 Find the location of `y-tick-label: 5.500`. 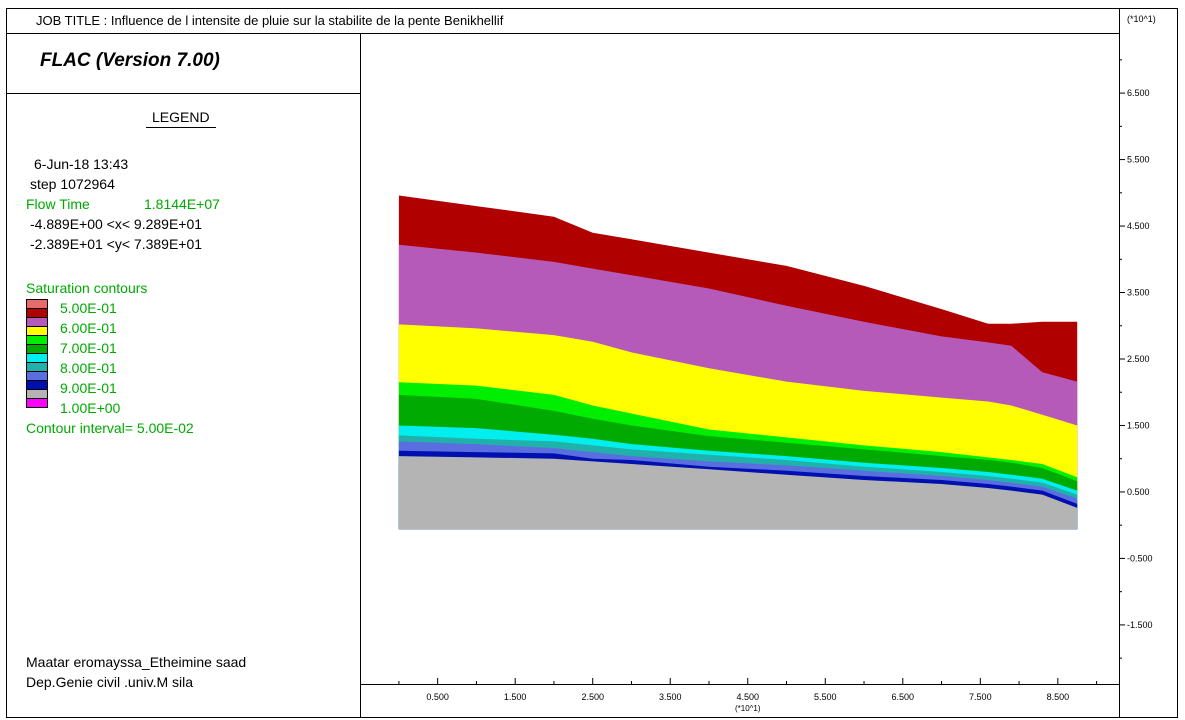

y-tick-label: 5.500 is located at coordinates (1138, 160).